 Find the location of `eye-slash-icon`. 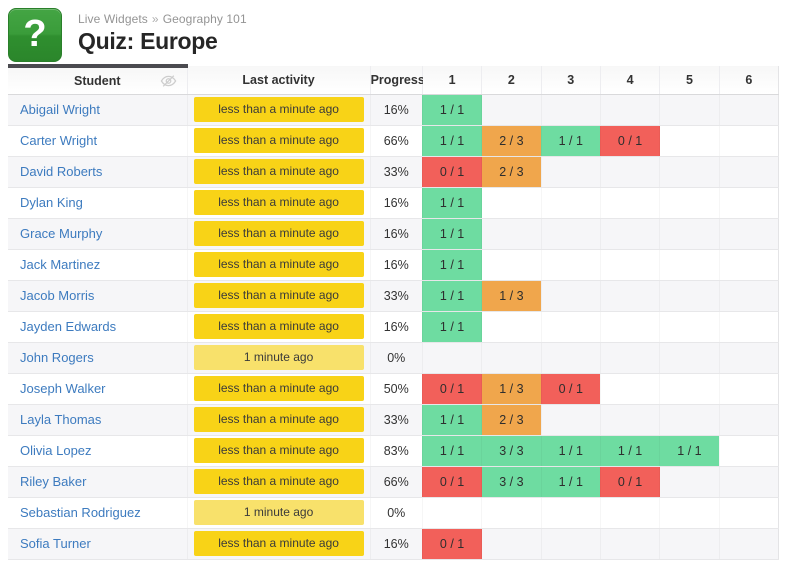

eye-slash-icon is located at coordinates (168, 81).